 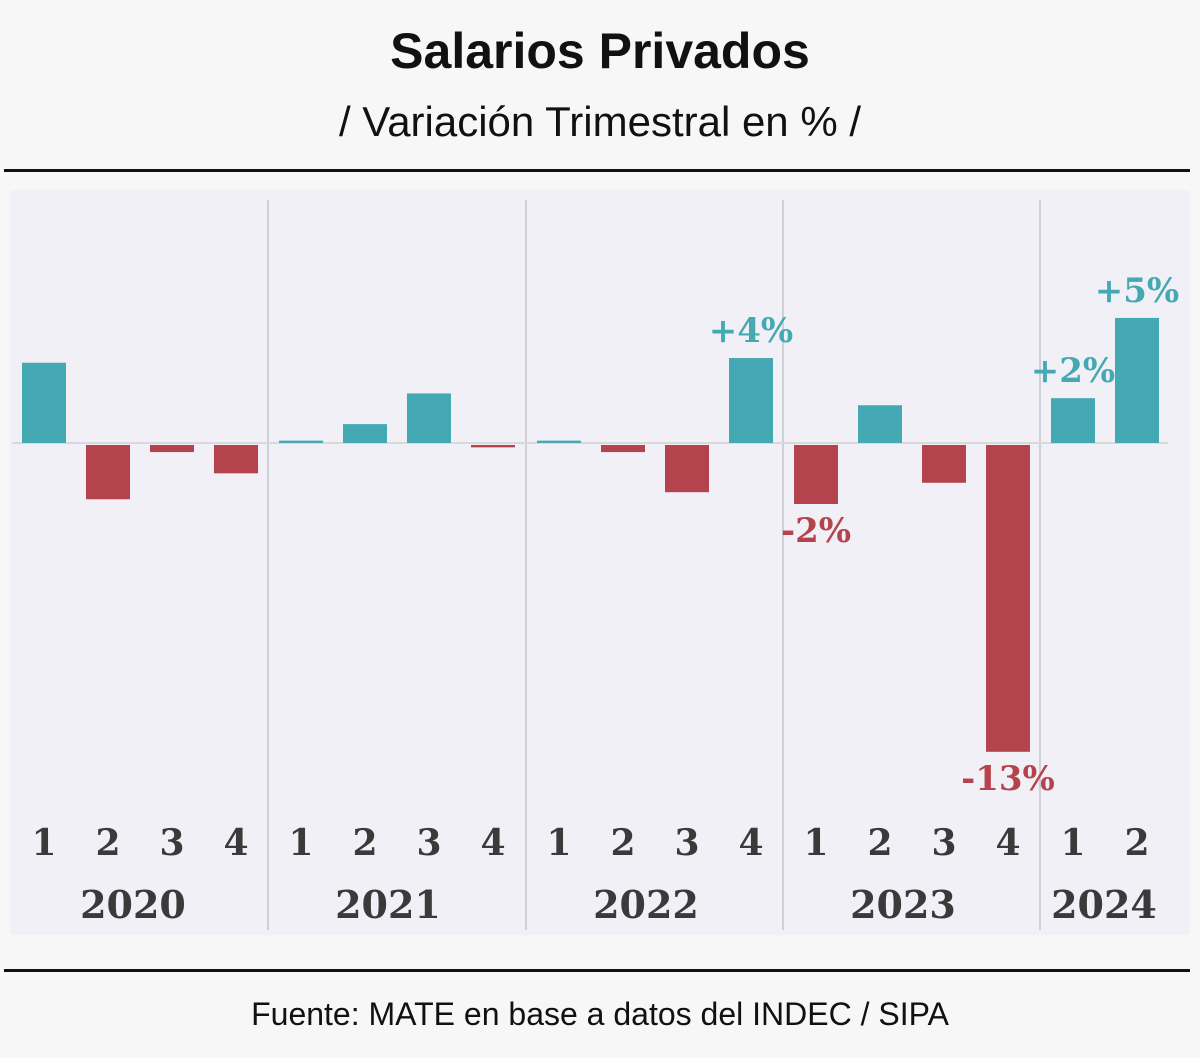 What do you see at coordinates (646, 904) in the screenshot?
I see `year-label: 2022` at bounding box center [646, 904].